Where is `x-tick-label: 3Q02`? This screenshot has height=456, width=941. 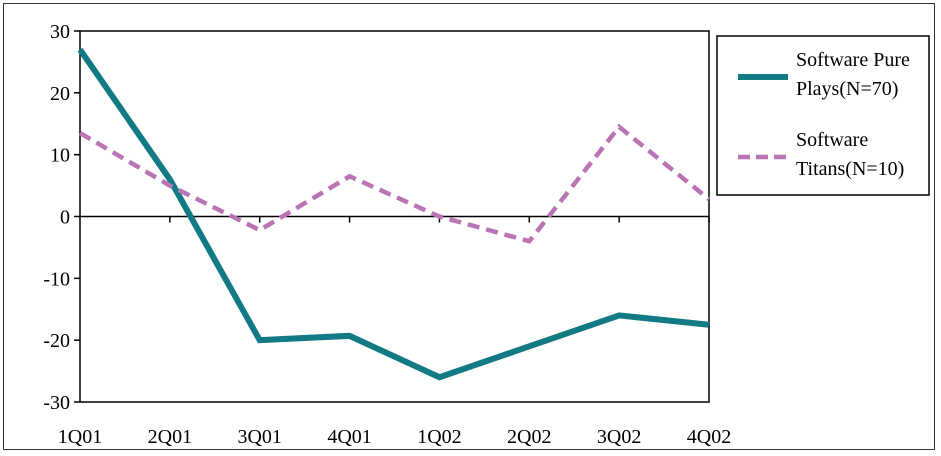 x-tick-label: 3Q02 is located at coordinates (619, 437).